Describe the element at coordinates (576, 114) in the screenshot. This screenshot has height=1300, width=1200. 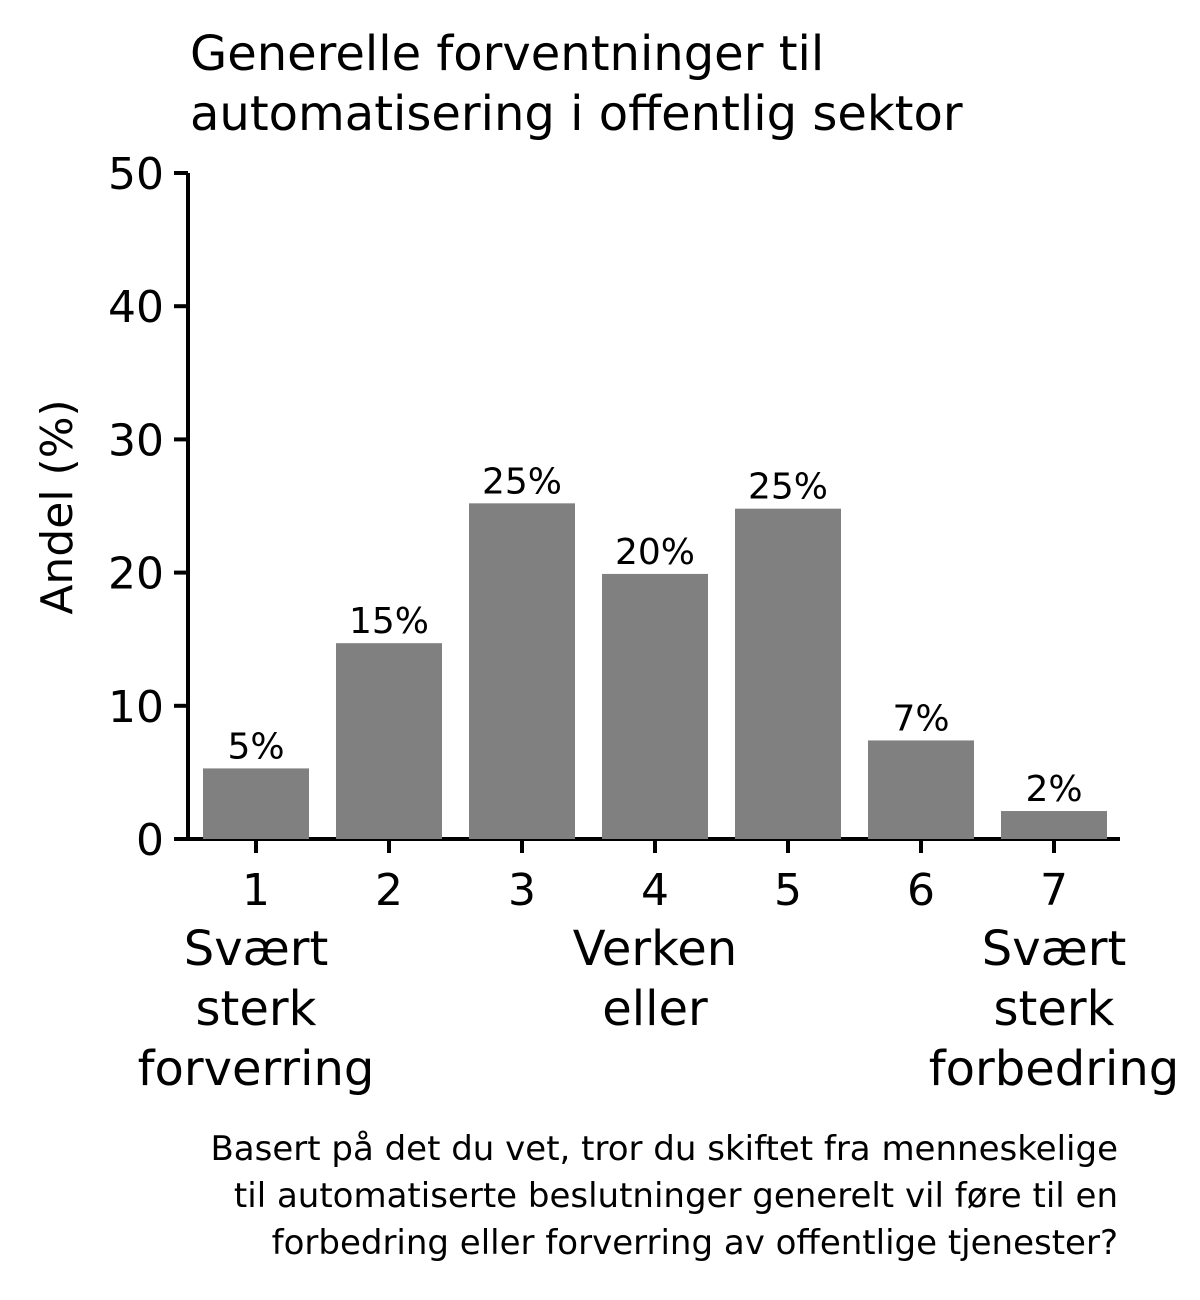
I see `chart-title-line-2: automatisering i offentlig sektor` at that location.